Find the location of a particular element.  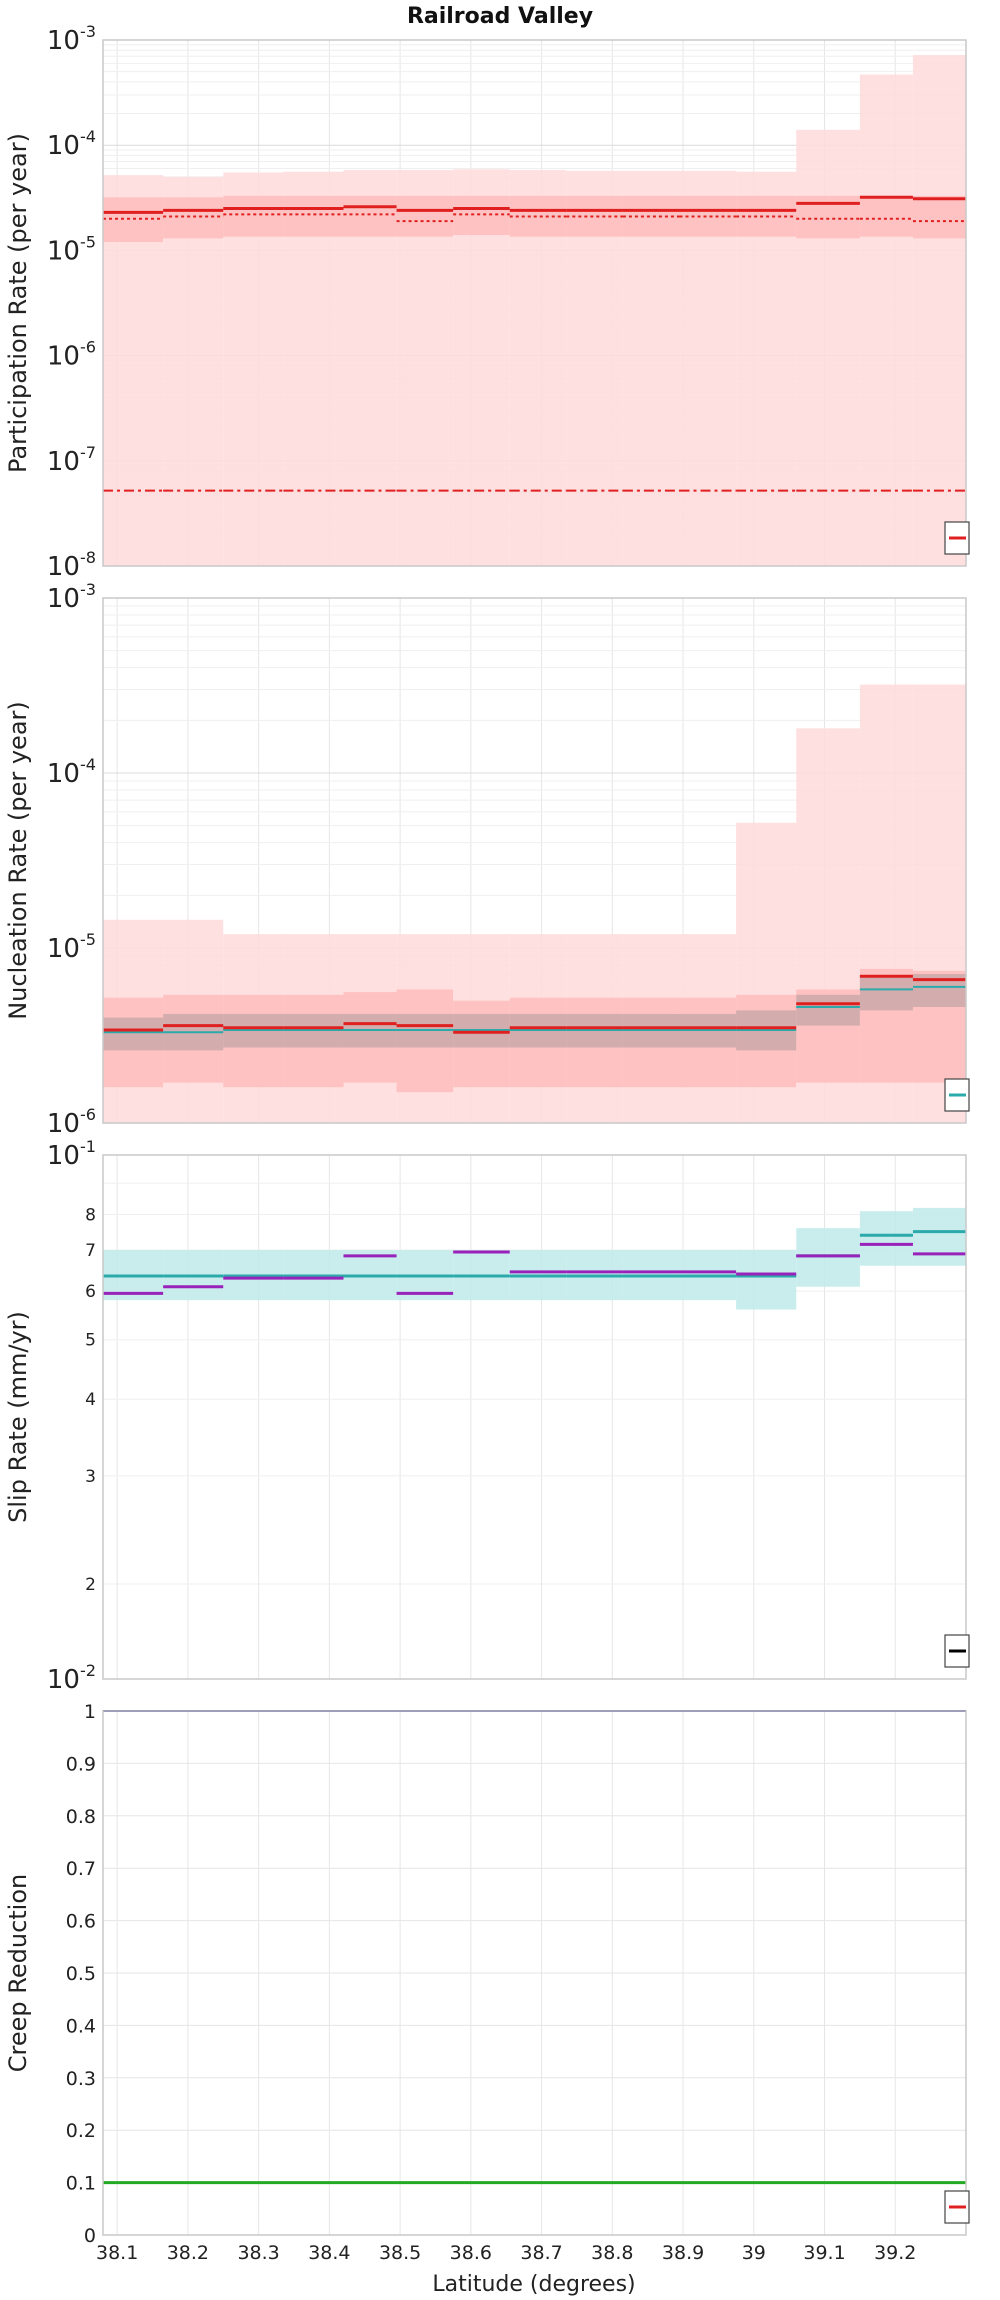

chart-title: Railroad Valley is located at coordinates (500, 16).